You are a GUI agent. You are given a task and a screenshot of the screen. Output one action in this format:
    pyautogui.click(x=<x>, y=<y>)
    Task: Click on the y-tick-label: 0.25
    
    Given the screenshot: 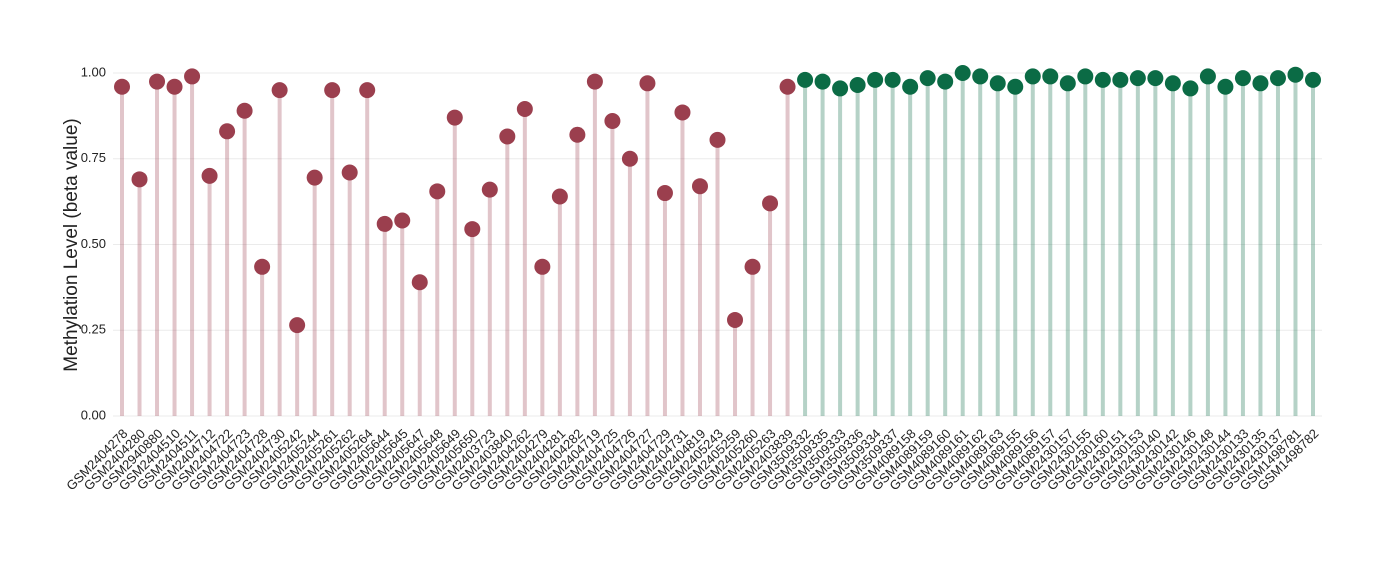 What is the action you would take?
    pyautogui.click(x=93, y=329)
    